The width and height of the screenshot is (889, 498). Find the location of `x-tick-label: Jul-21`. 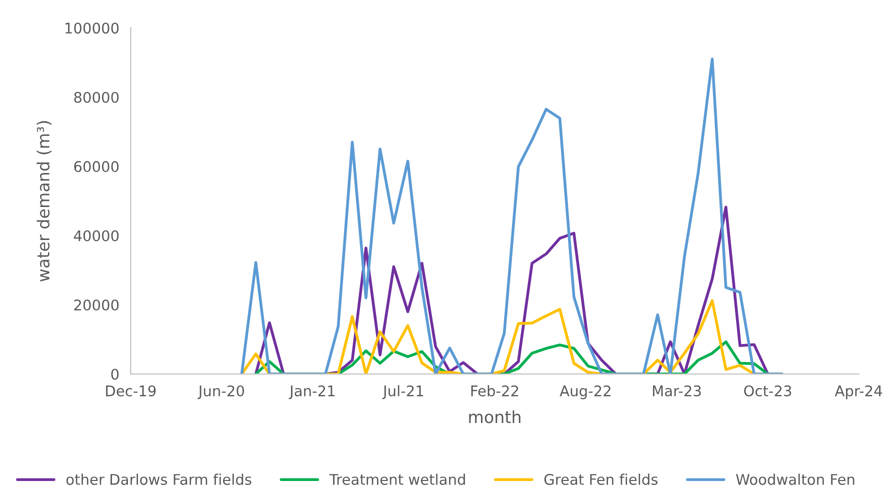

x-tick-label: Jul-21 is located at coordinates (403, 392).